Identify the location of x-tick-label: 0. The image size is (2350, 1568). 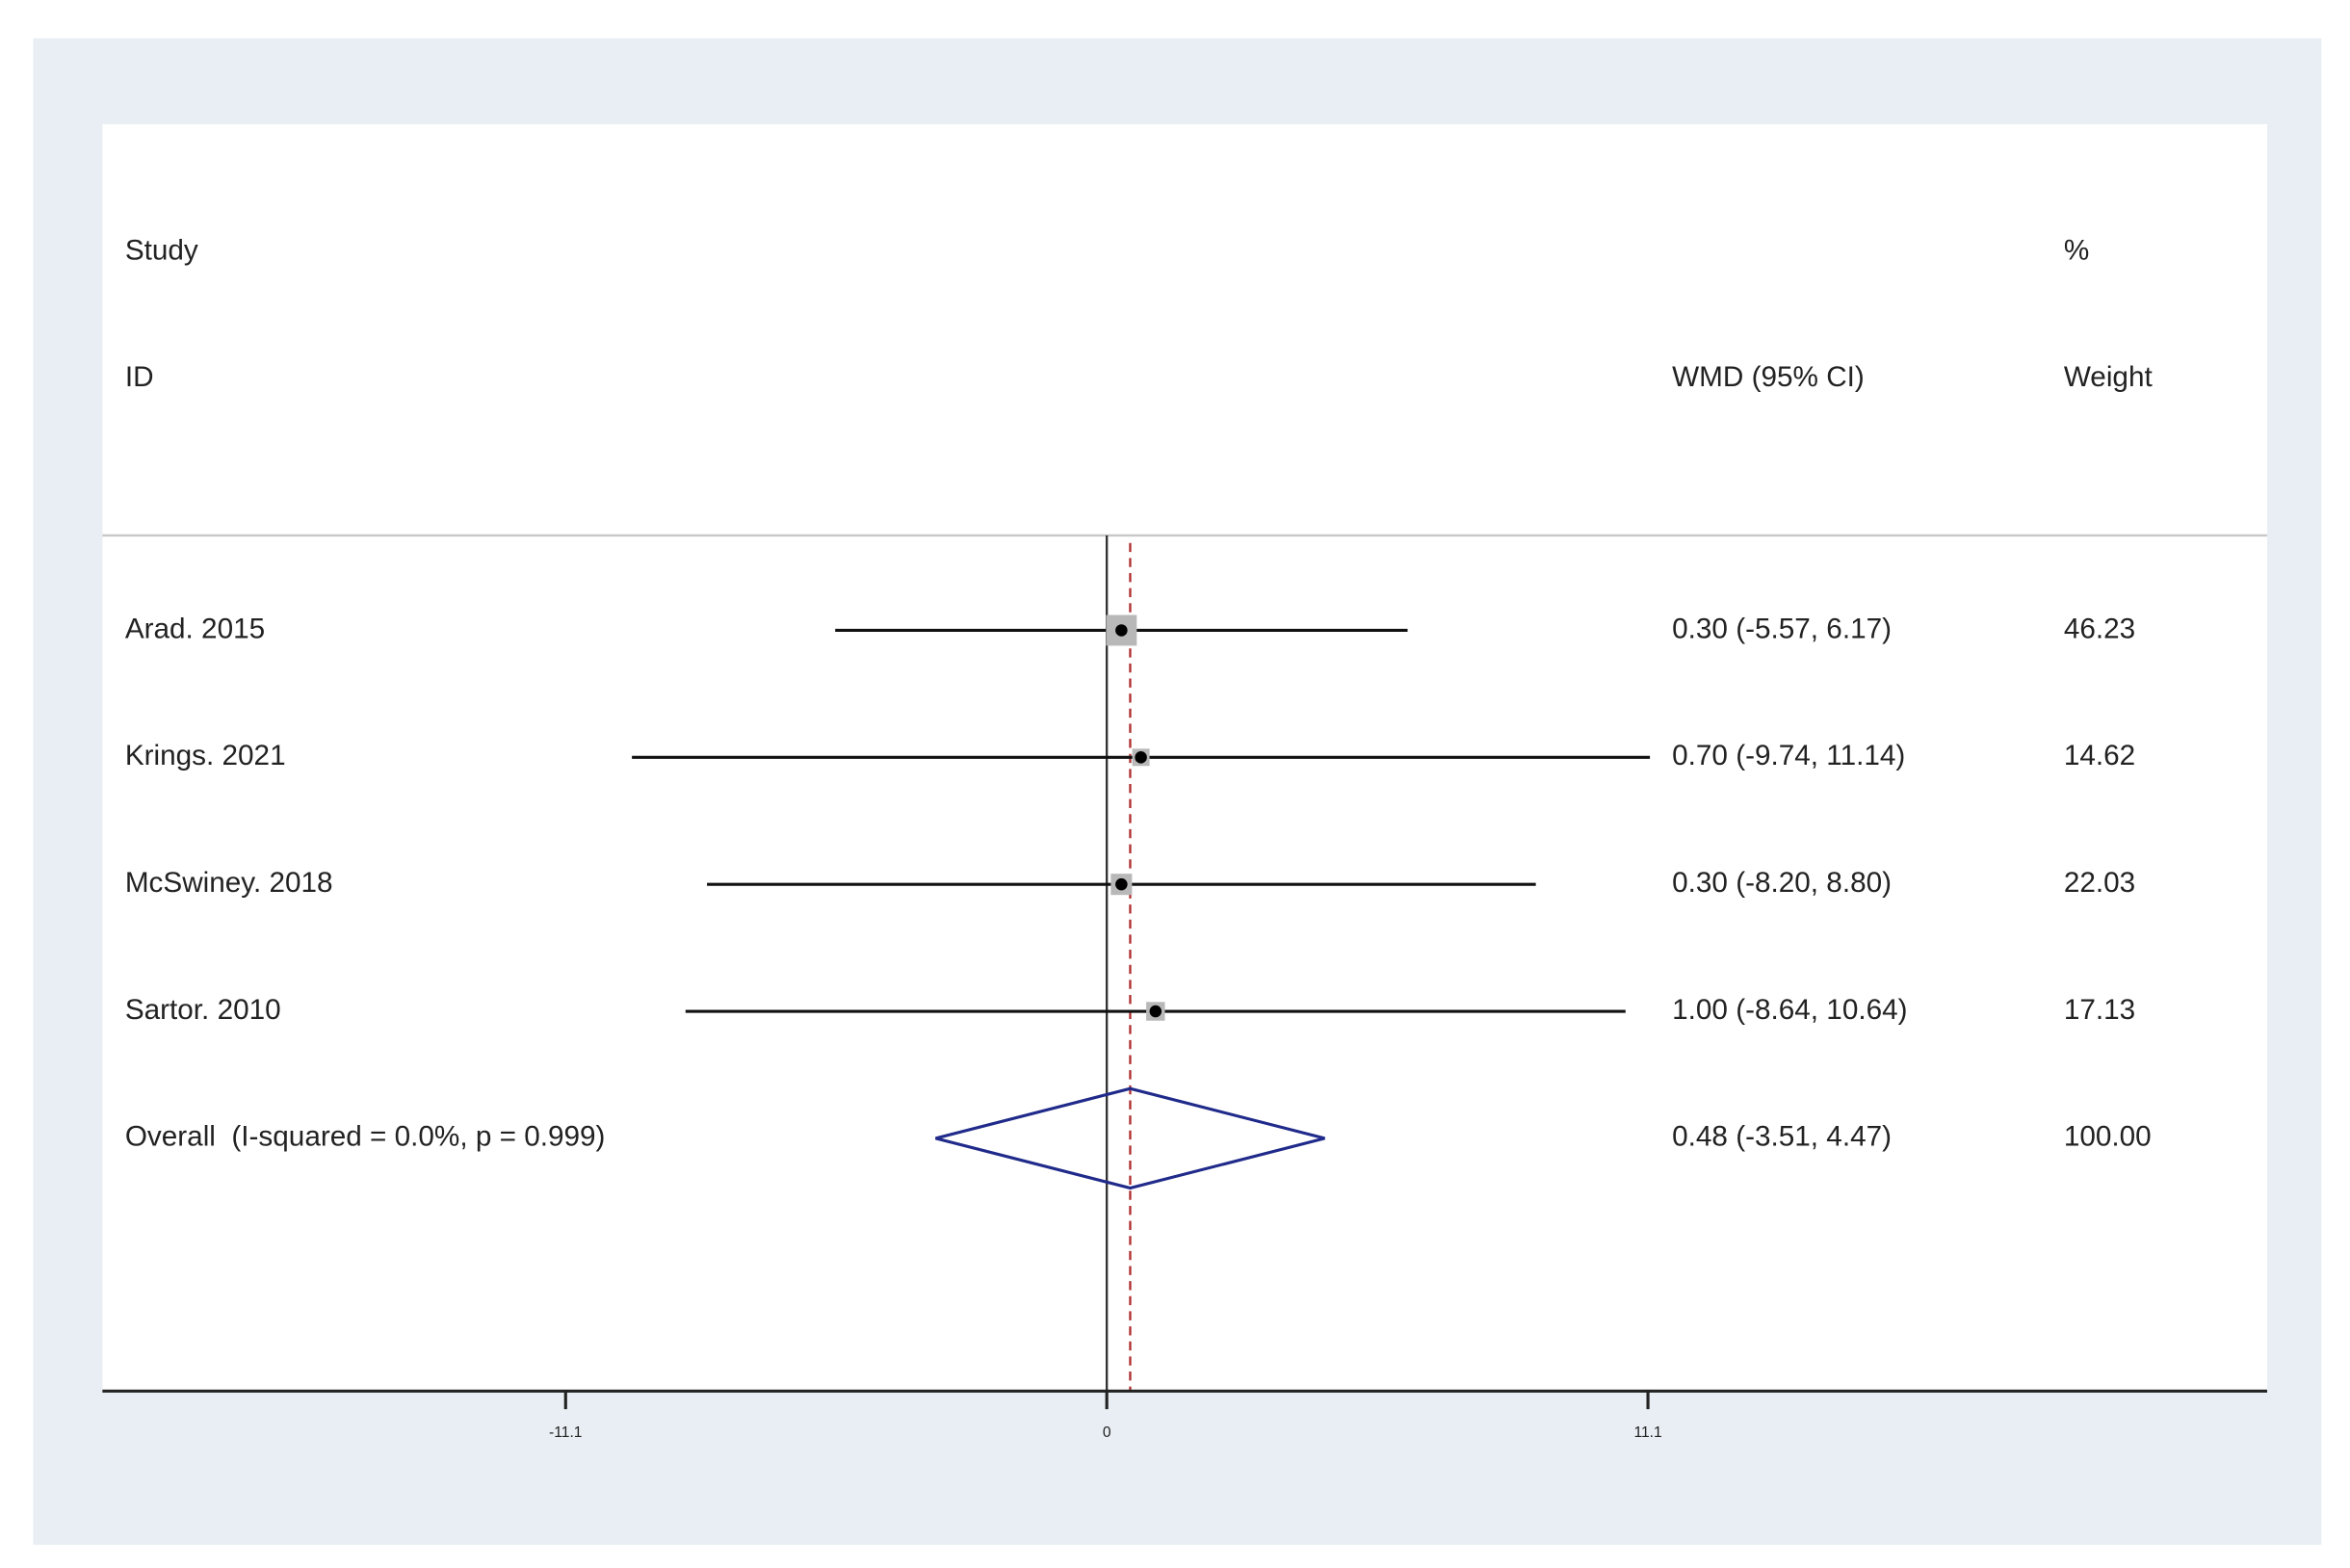
(1107, 1432).